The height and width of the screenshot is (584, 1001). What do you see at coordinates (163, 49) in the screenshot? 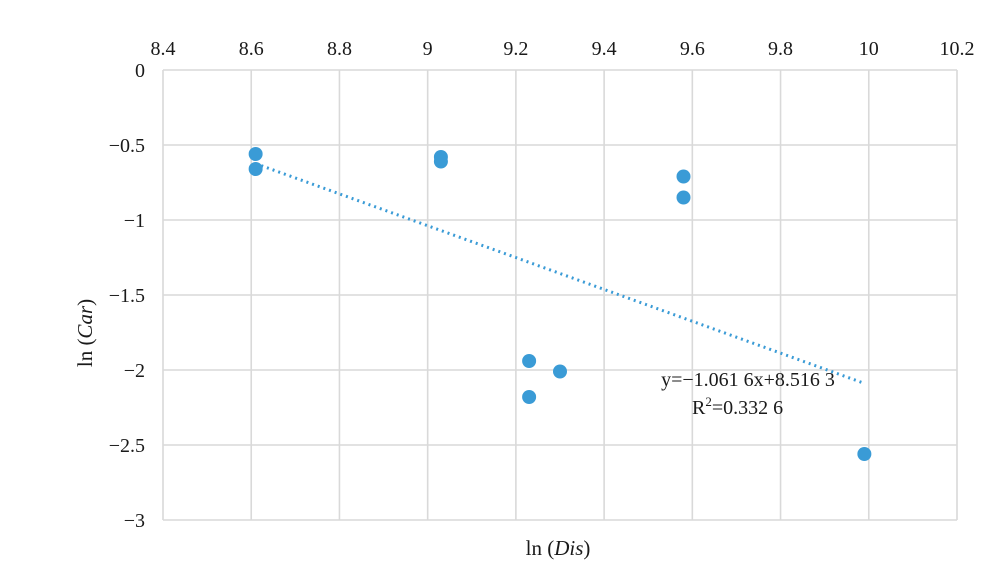
I see `x-tick-label: 8.4` at bounding box center [163, 49].